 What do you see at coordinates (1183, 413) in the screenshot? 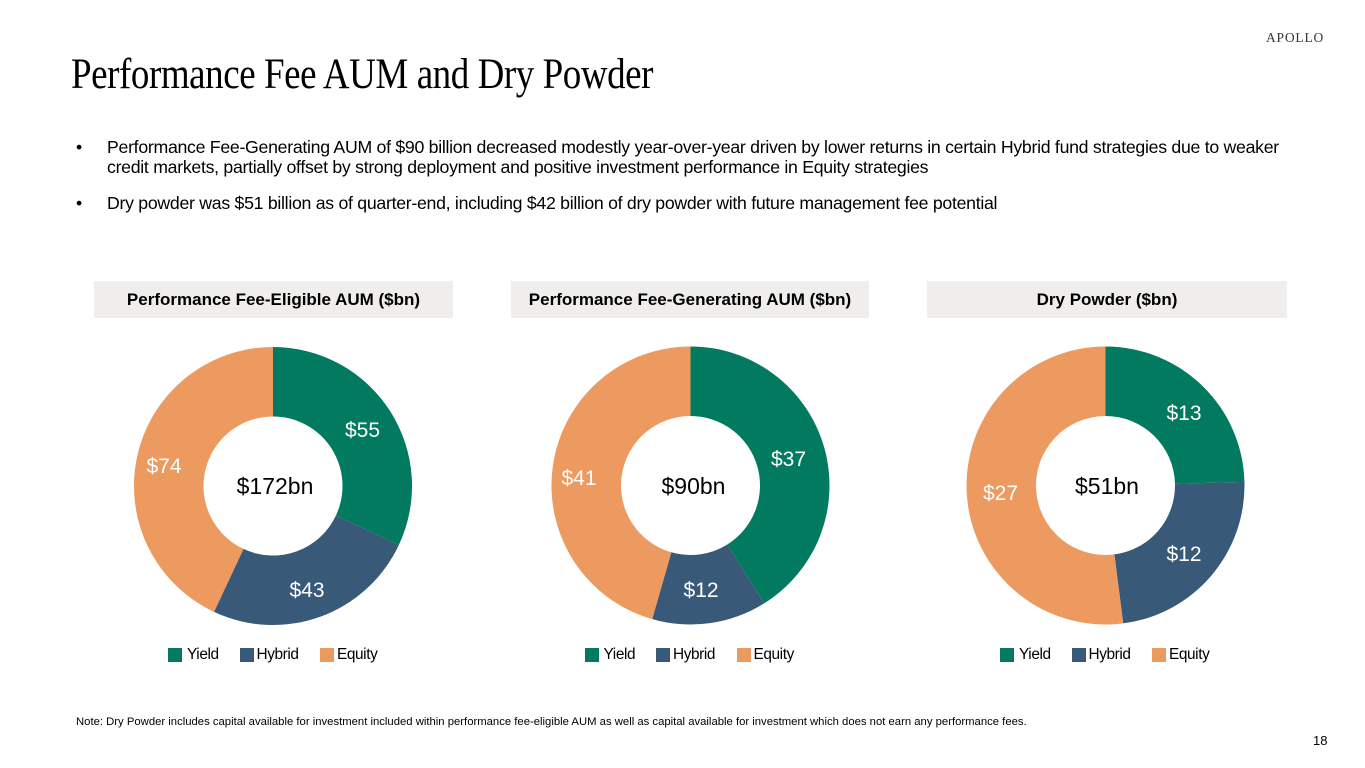
I see `svg-text: $13` at bounding box center [1183, 413].